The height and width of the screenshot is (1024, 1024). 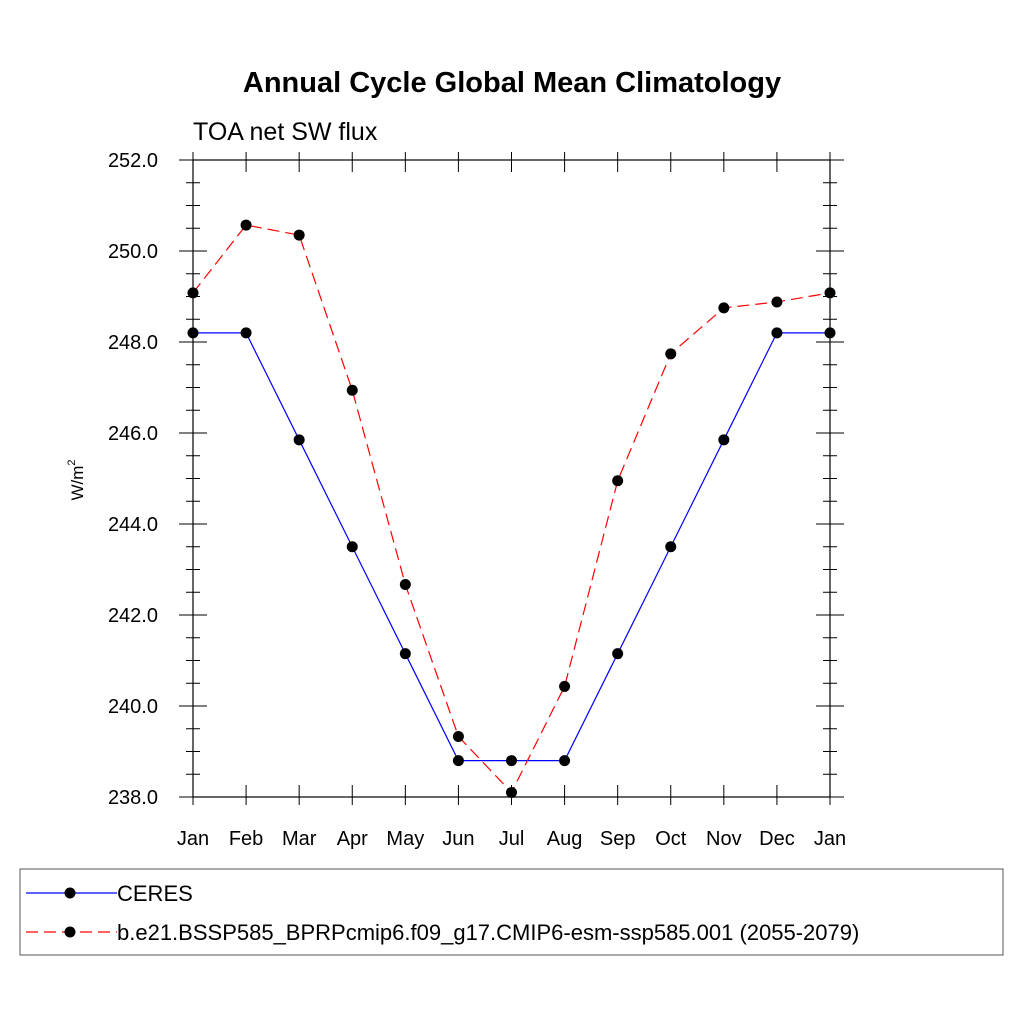 I want to click on x-tick-label: Dec, so click(x=777, y=839).